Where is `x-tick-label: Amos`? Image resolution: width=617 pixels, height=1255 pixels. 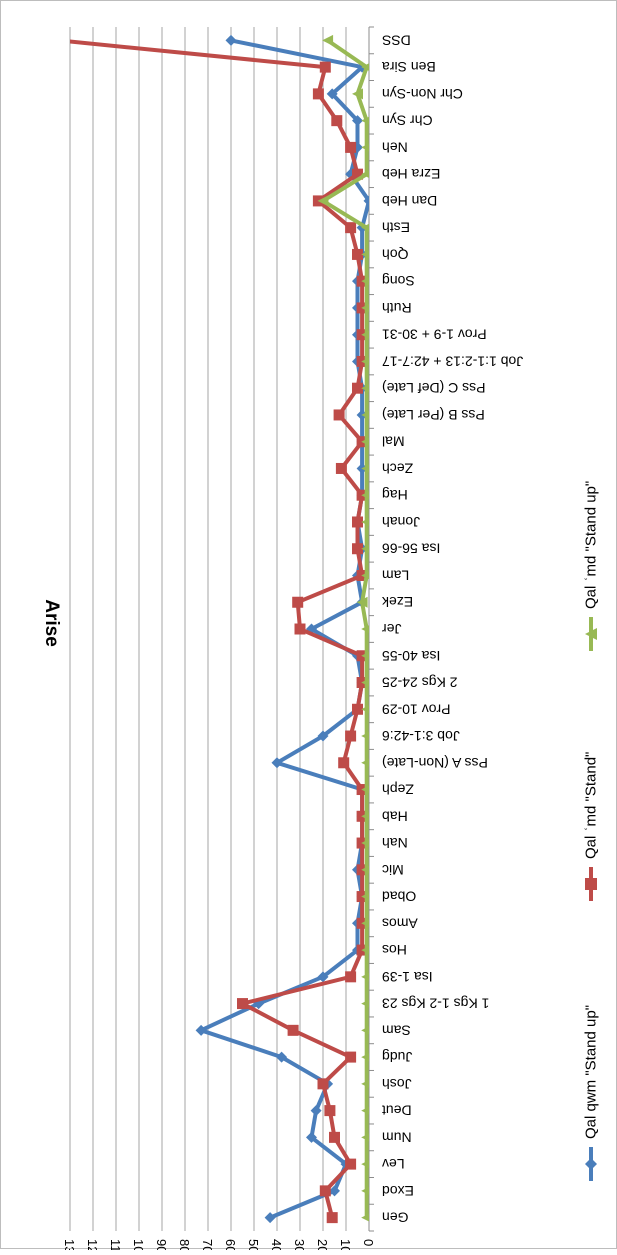 x-tick-label: Amos is located at coordinates (400, 923).